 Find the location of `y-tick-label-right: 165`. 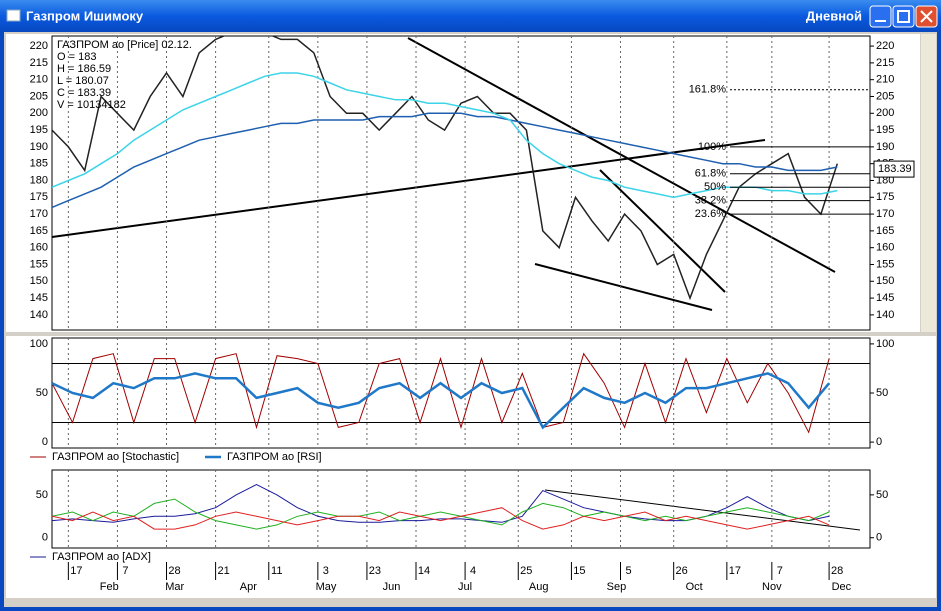

y-tick-label-right: 165 is located at coordinates (885, 231).